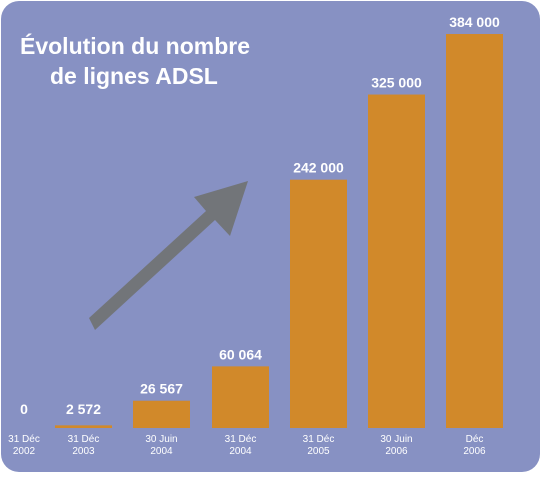  Describe the element at coordinates (161, 389) in the screenshot. I see `data-label: 26 567` at that location.